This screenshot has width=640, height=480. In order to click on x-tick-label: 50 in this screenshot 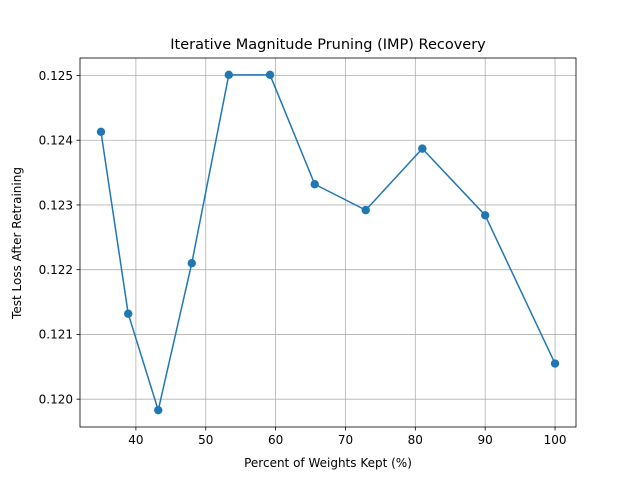, I will do `click(205, 440)`.